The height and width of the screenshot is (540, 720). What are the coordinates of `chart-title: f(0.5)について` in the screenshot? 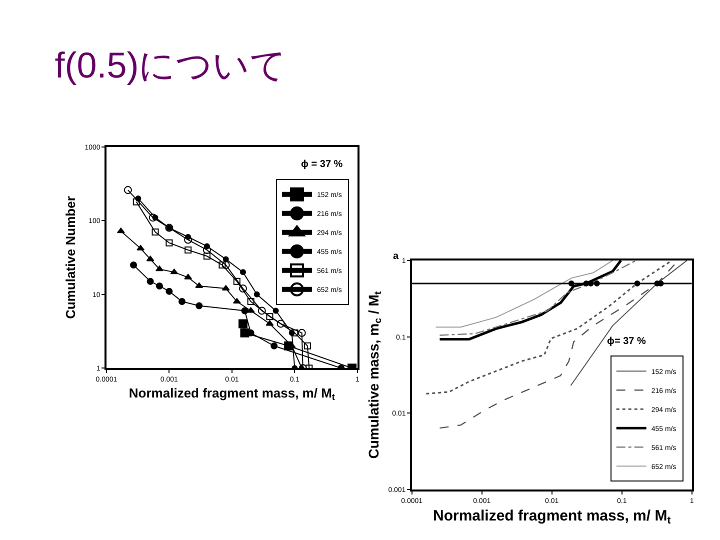 It's located at (170, 65).